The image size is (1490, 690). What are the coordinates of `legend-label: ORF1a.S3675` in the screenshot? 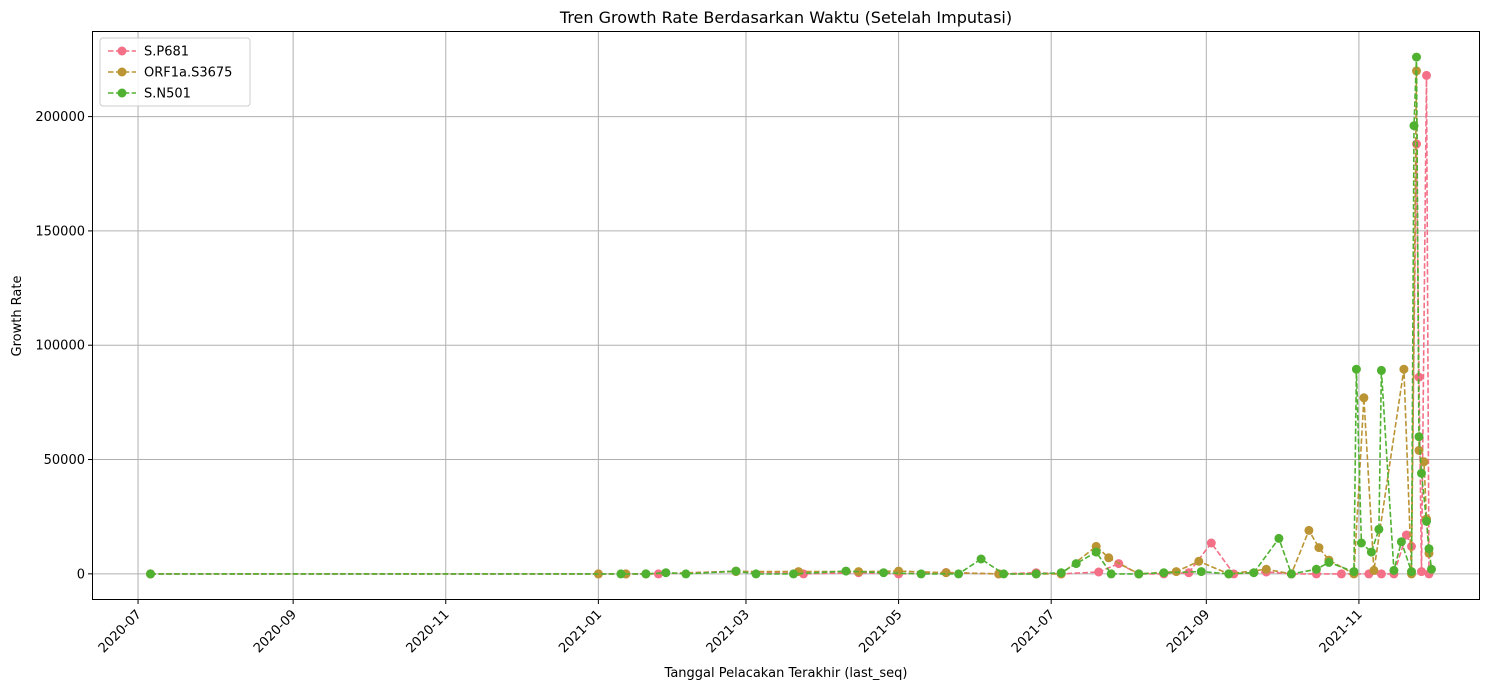 It's located at (188, 73).